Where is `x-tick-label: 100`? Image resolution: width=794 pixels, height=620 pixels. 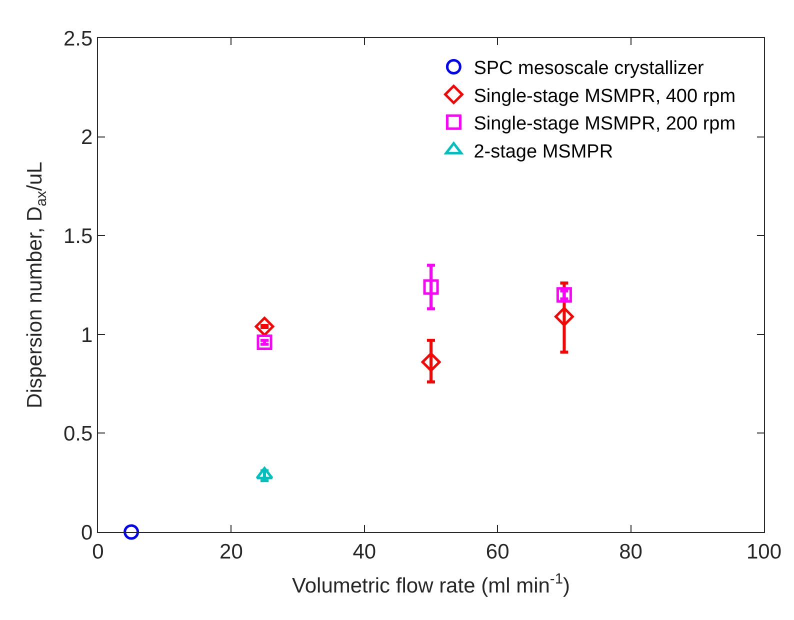
x-tick-label: 100 is located at coordinates (764, 552).